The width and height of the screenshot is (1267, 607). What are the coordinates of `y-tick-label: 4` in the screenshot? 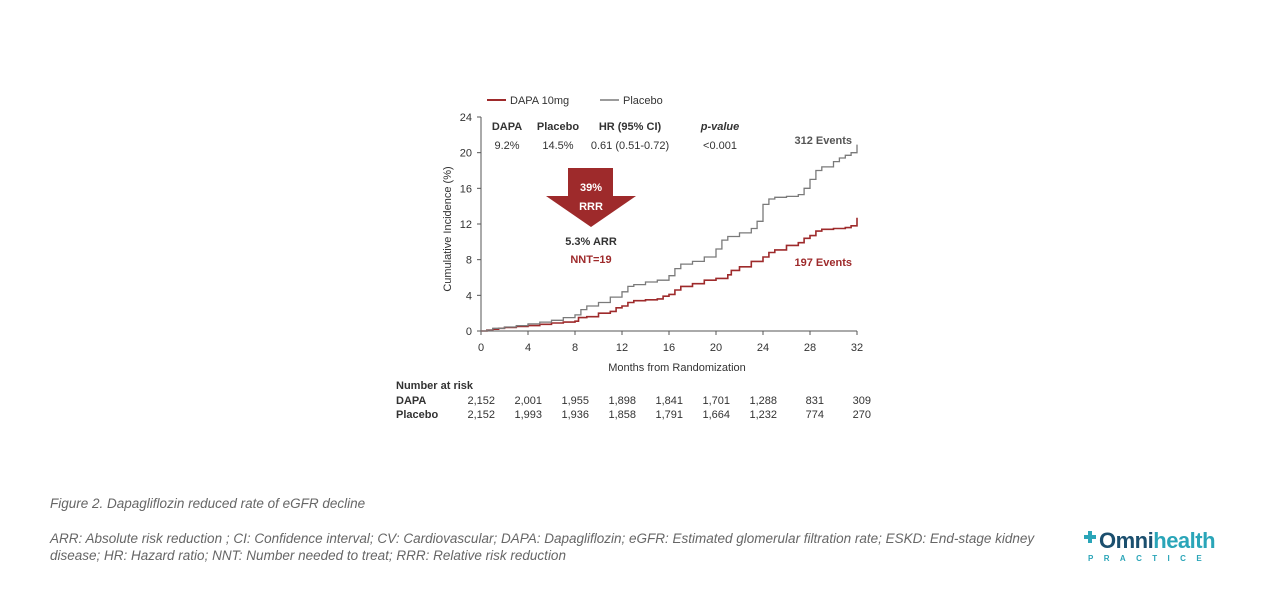 It's located at (469, 296).